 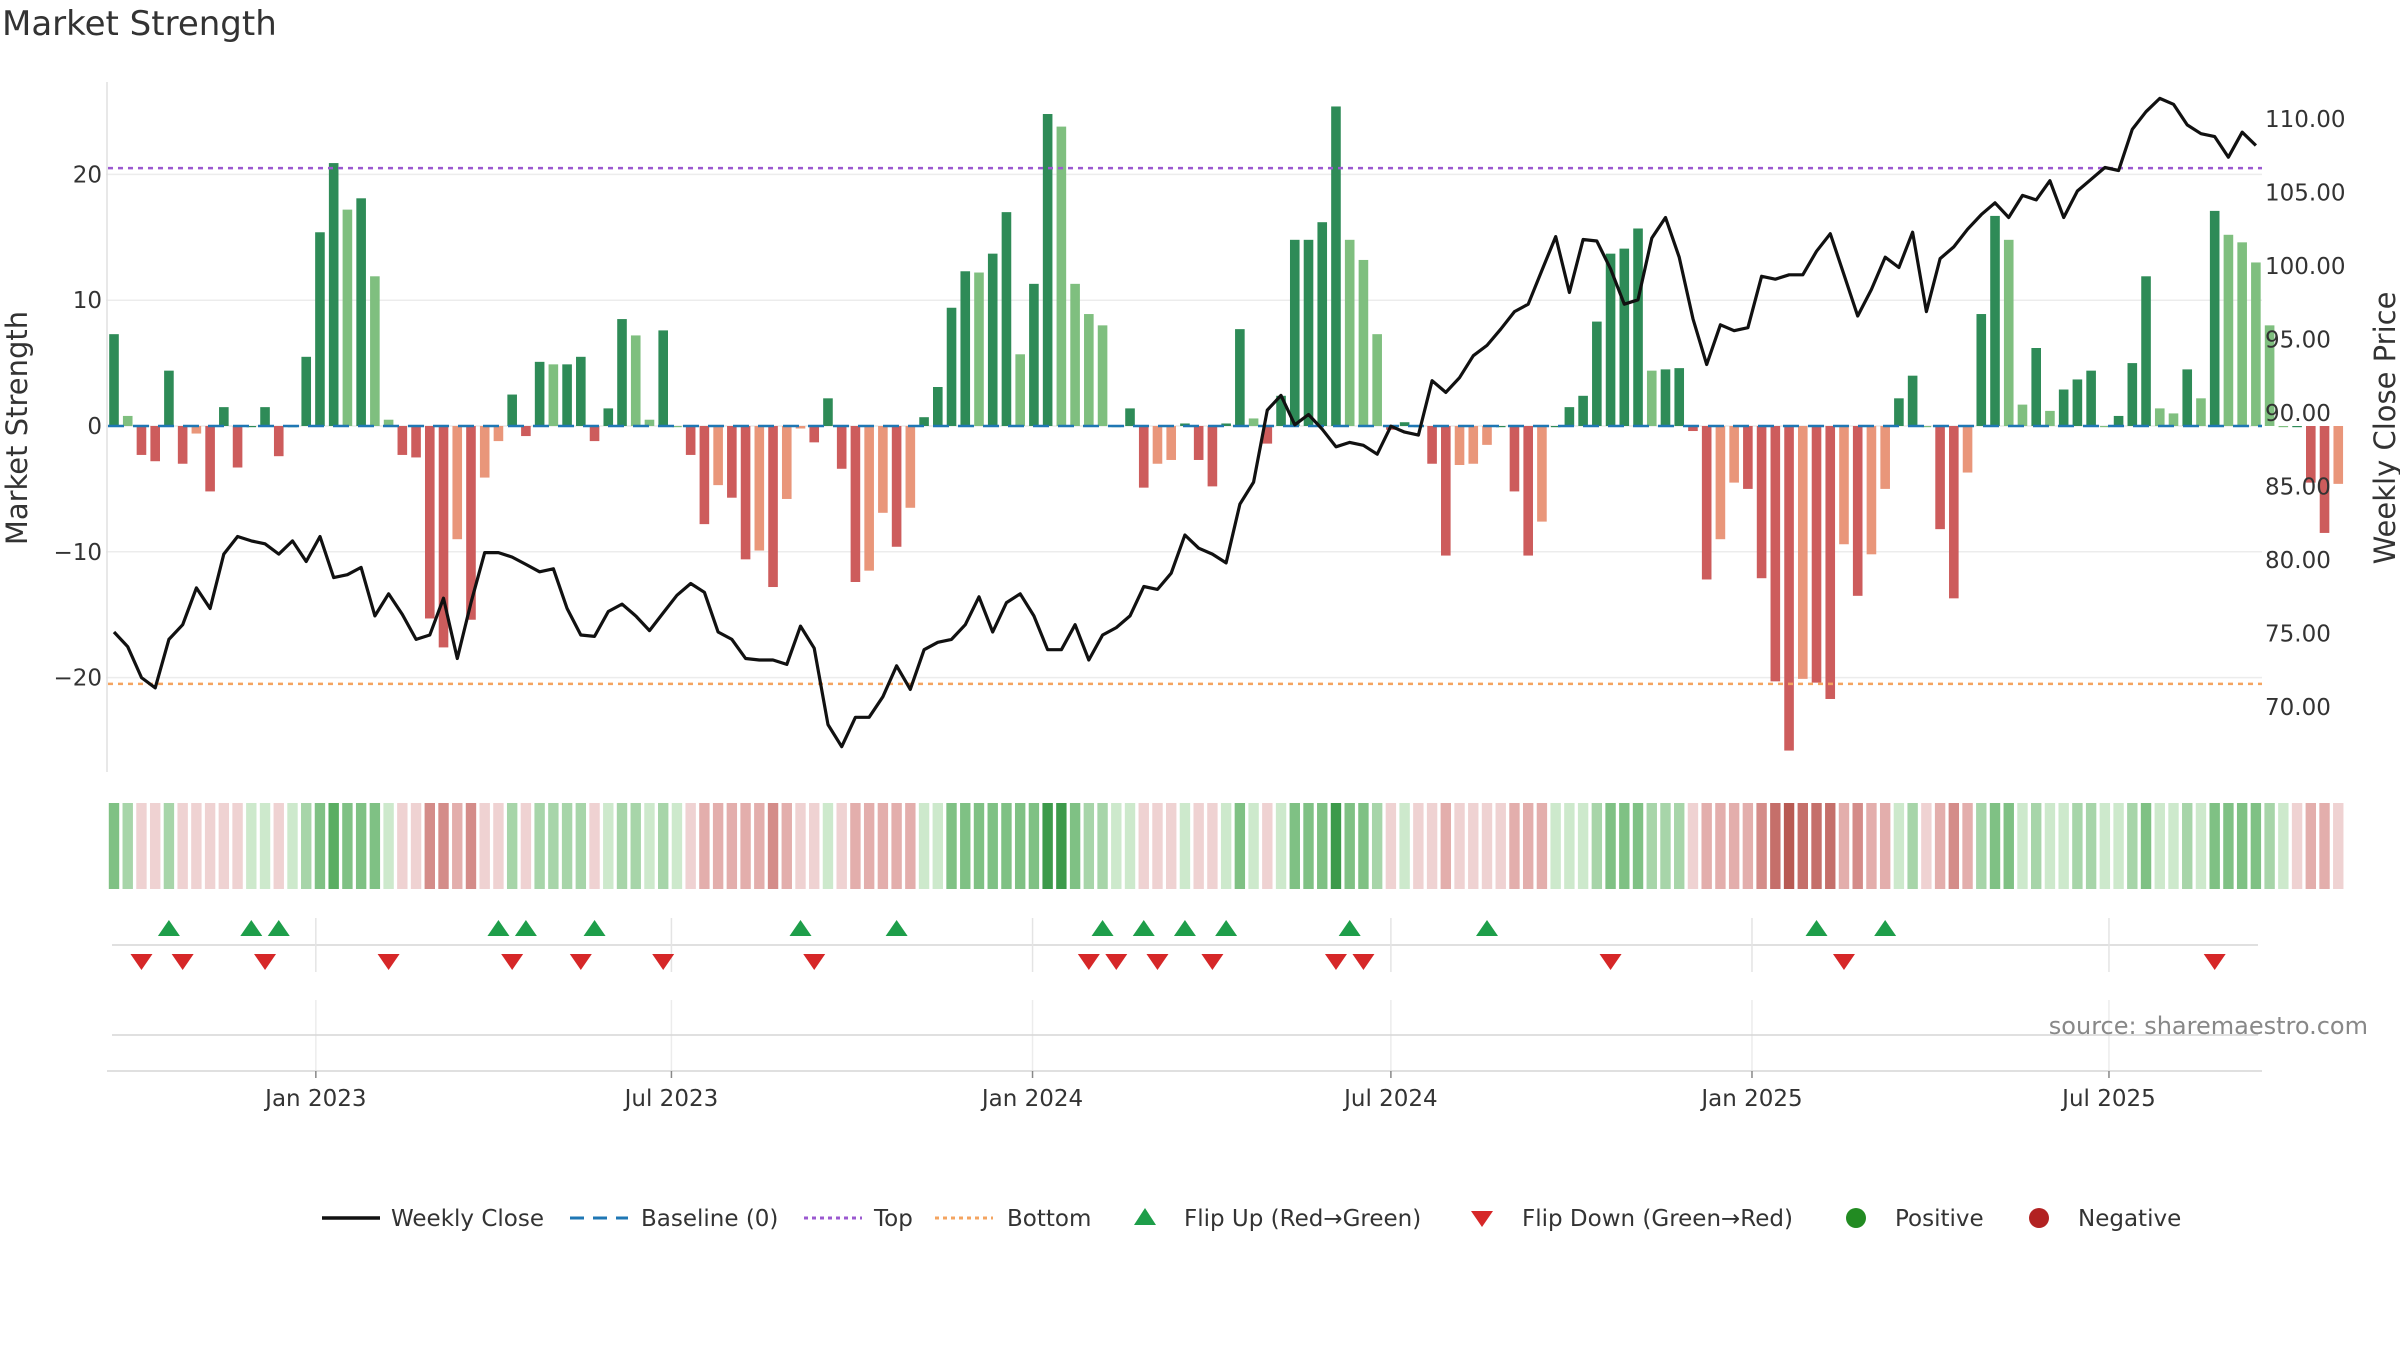 I want to click on legend-flip-up-swatch, so click(x=1145, y=1216).